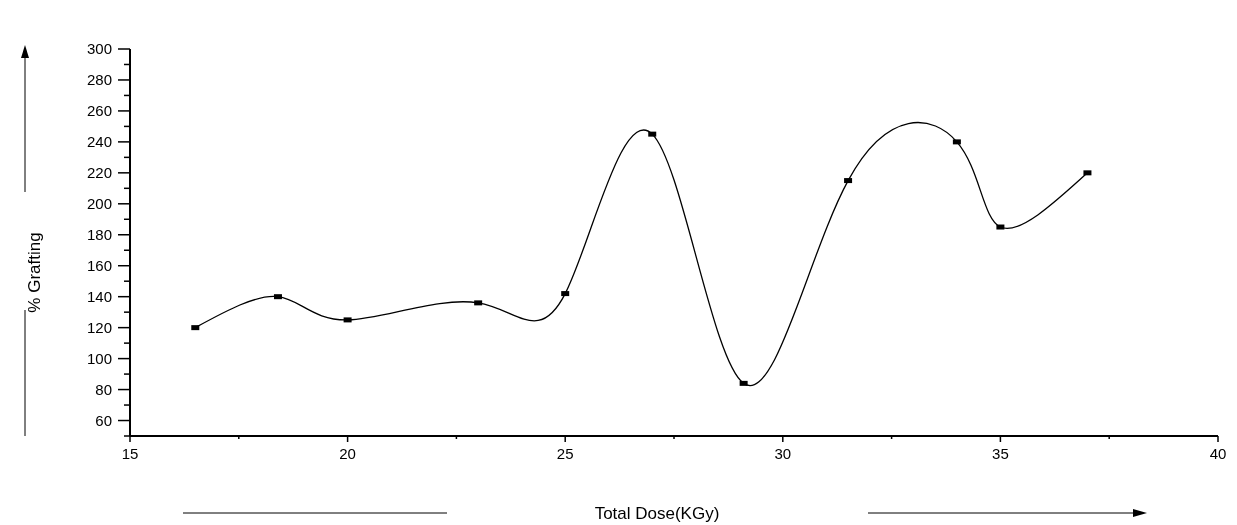 The height and width of the screenshot is (525, 1237). What do you see at coordinates (657, 513) in the screenshot?
I see `x-axis-title: Total Dose(KGy)` at bounding box center [657, 513].